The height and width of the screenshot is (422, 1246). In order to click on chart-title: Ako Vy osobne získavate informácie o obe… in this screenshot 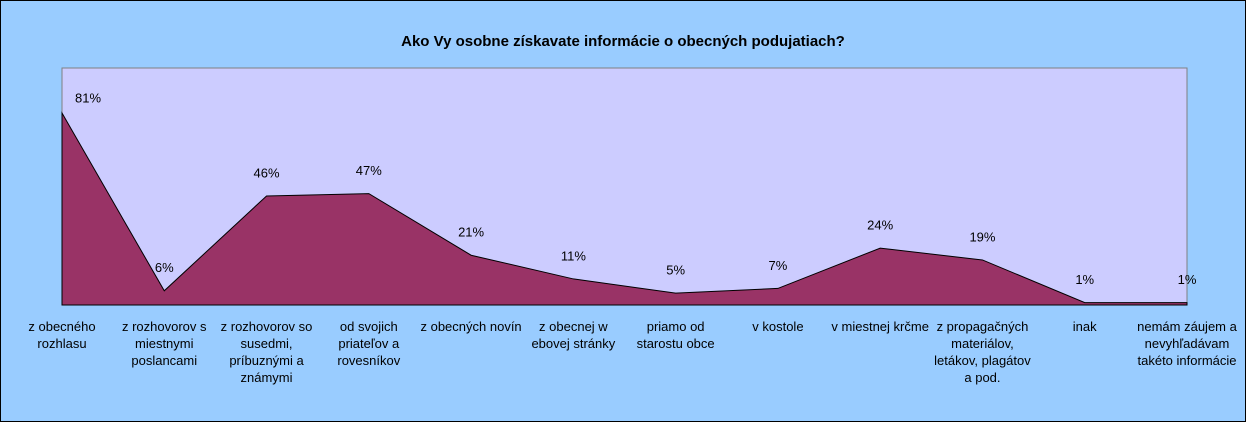, I will do `click(623, 41)`.